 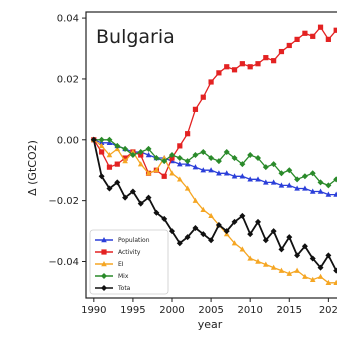 I want to click on legend-item-activity: Activity, so click(x=118, y=252).